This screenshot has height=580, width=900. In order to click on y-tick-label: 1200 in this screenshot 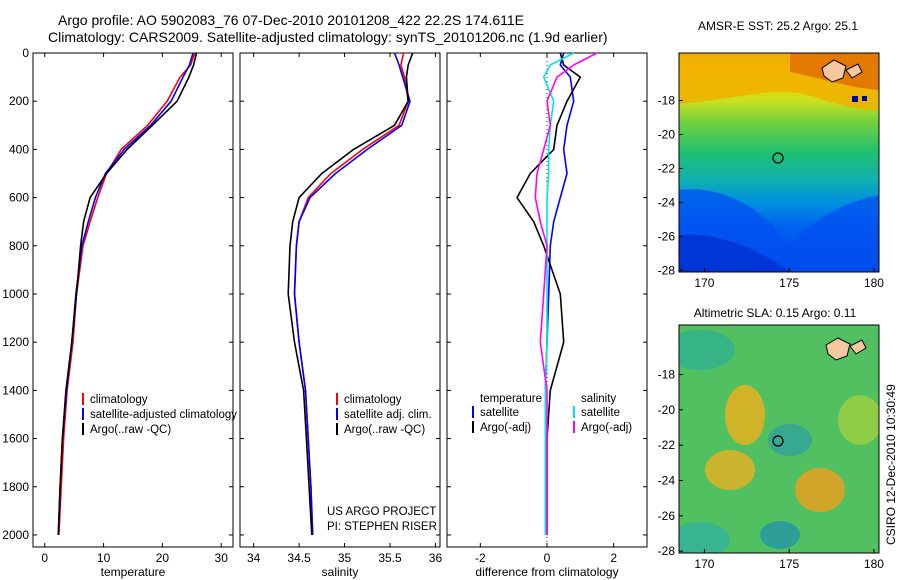, I will do `click(15, 342)`.